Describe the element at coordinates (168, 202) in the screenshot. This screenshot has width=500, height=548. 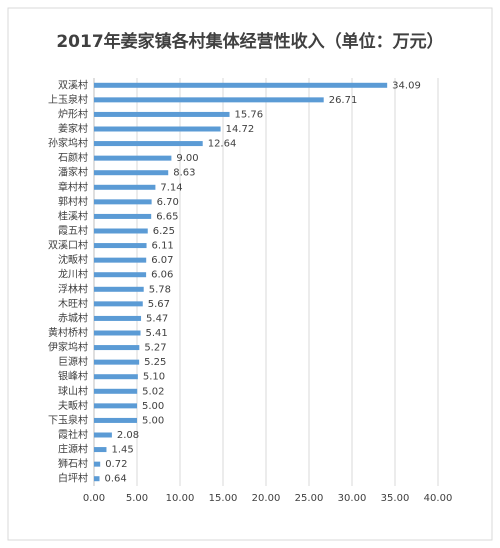
I see `value-label: 6.70` at that location.